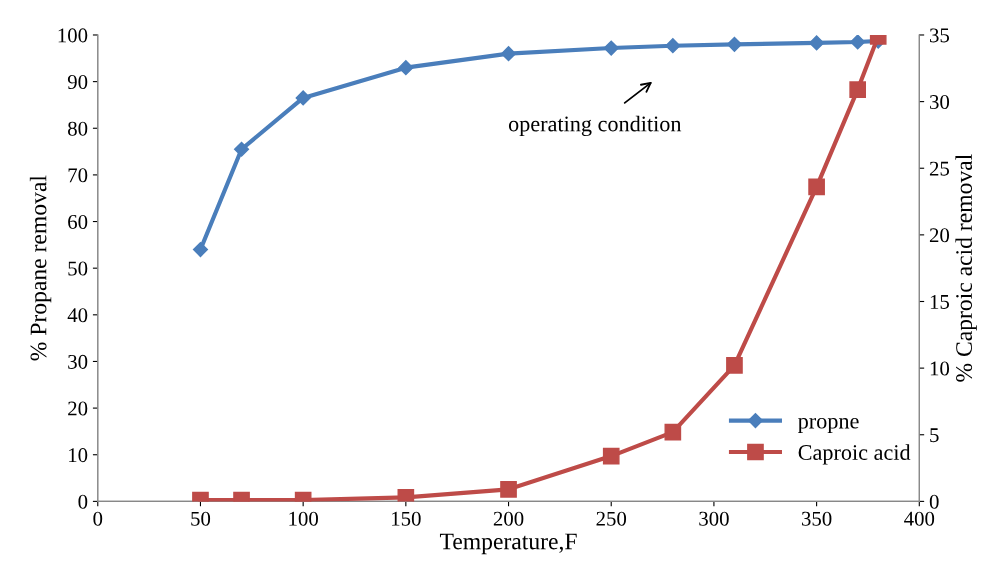 This screenshot has width=1008, height=583. I want to click on x-axis-title: Temperature,F, so click(508, 544).